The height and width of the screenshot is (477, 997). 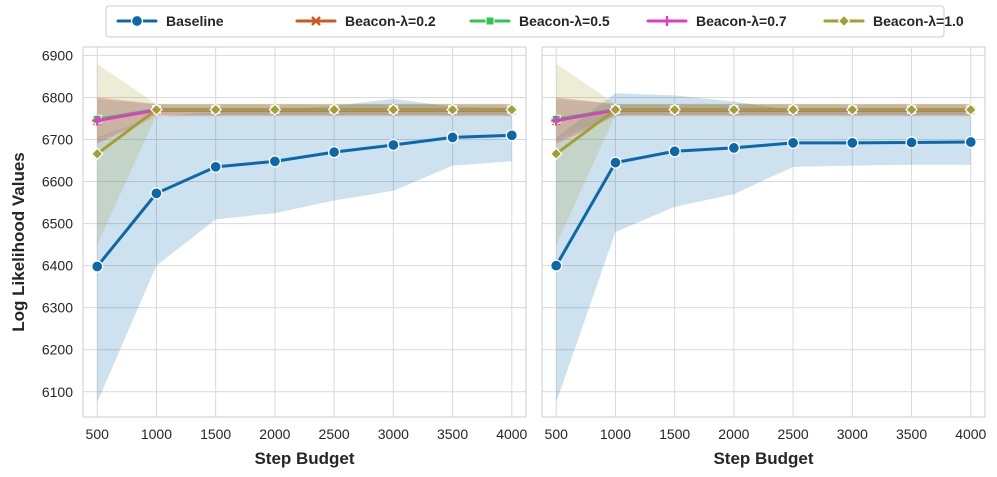 I want to click on y-tick-label: 6400, so click(x=57, y=266).